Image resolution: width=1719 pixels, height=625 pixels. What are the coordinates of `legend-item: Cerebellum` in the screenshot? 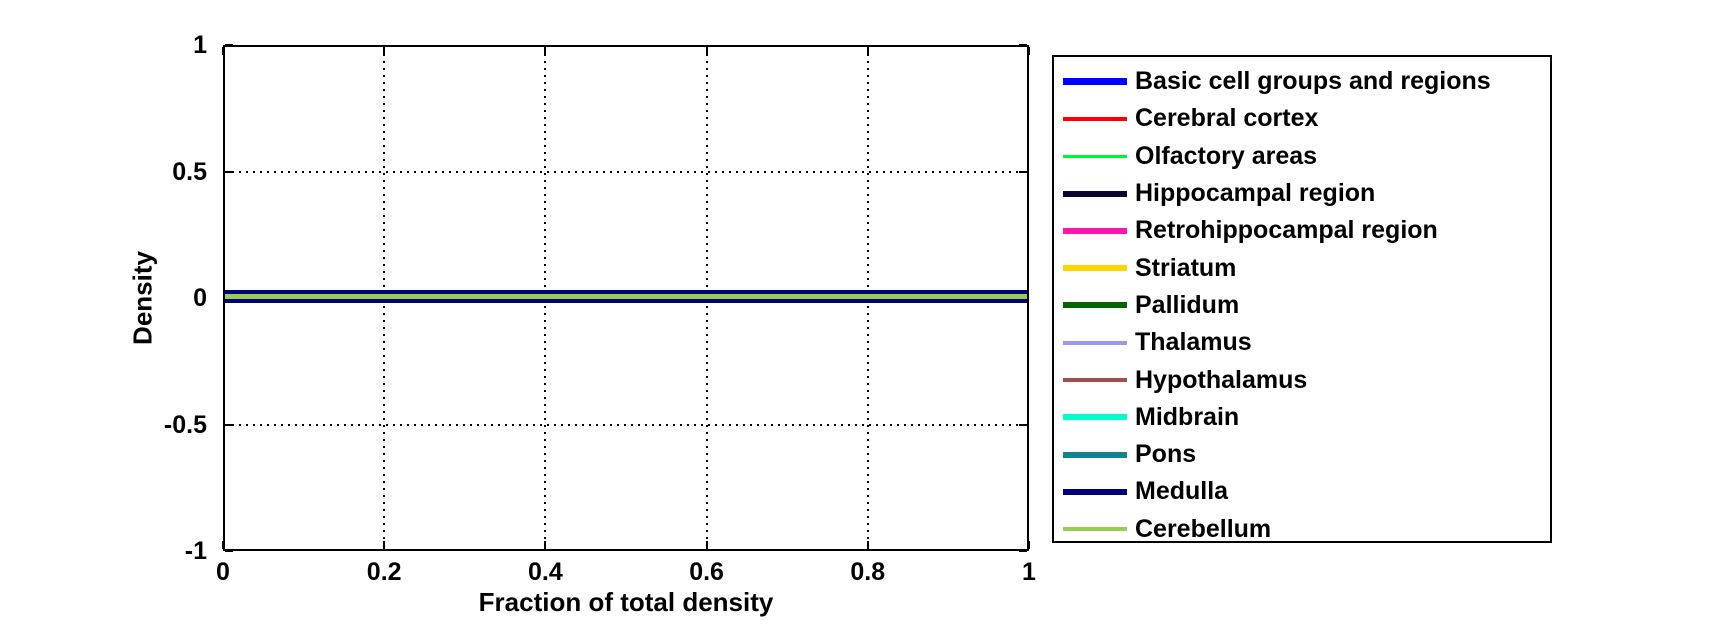 It's located at (1302, 529).